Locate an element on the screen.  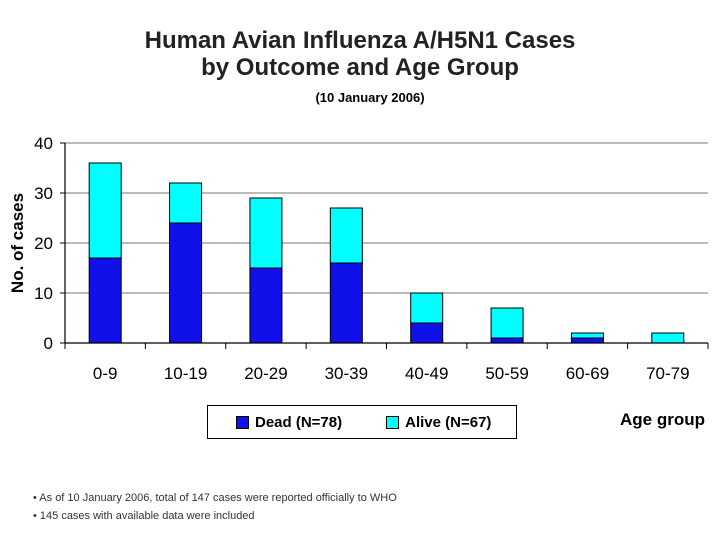
legend-item-alive: Alive (N=67) is located at coordinates (438, 422).